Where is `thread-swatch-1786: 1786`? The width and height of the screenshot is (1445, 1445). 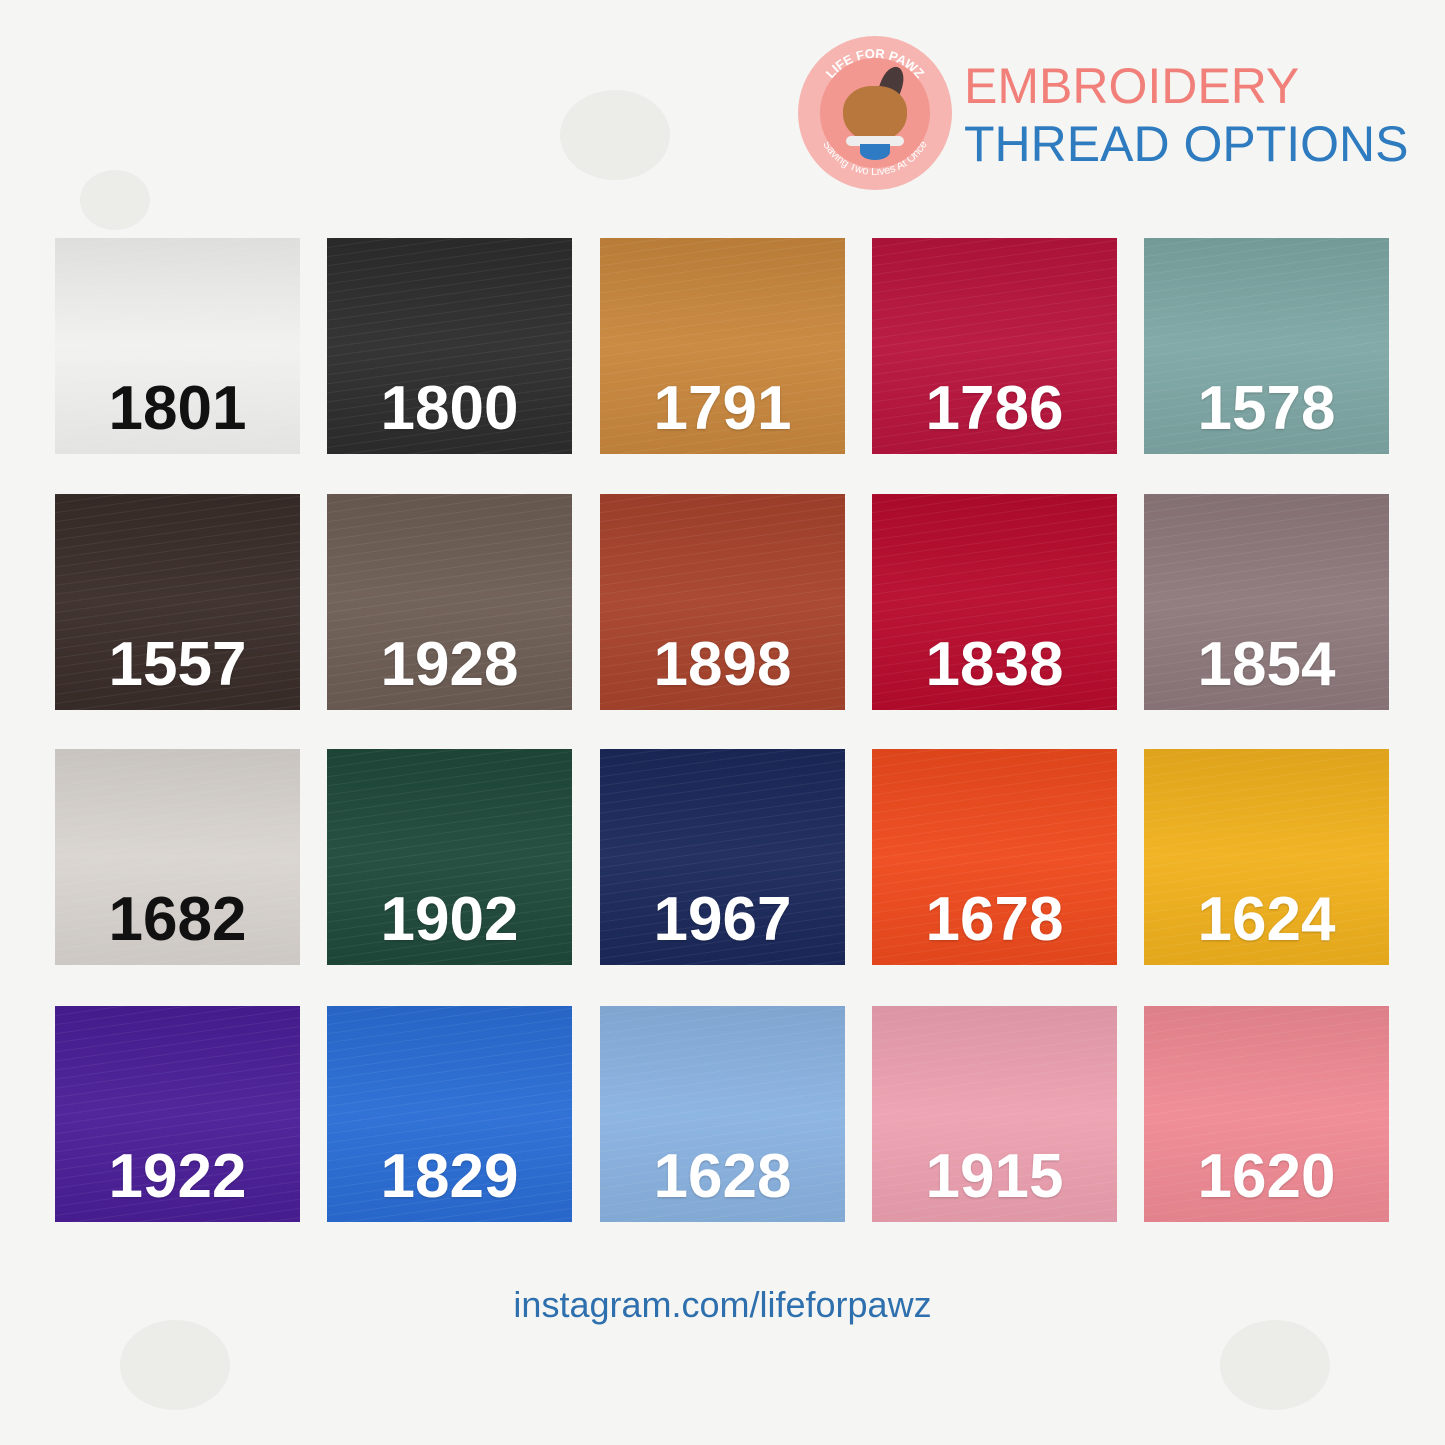
thread-swatch-1786: 1786 is located at coordinates (994, 346).